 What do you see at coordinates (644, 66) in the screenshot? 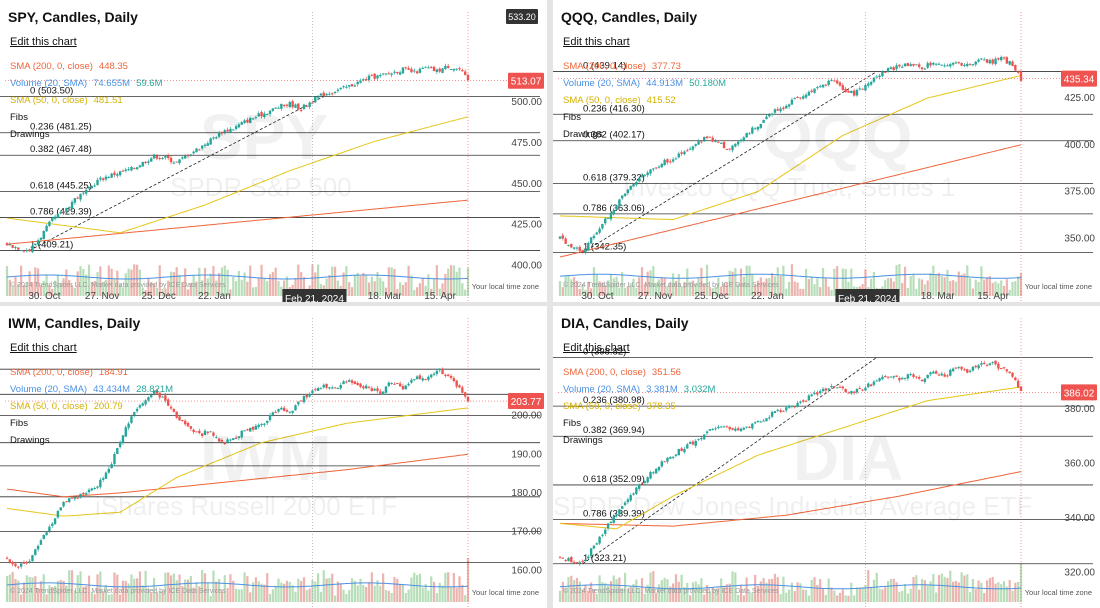
I see `legend-sma200: SMA (200, 0, close) 377.73` at bounding box center [644, 66].